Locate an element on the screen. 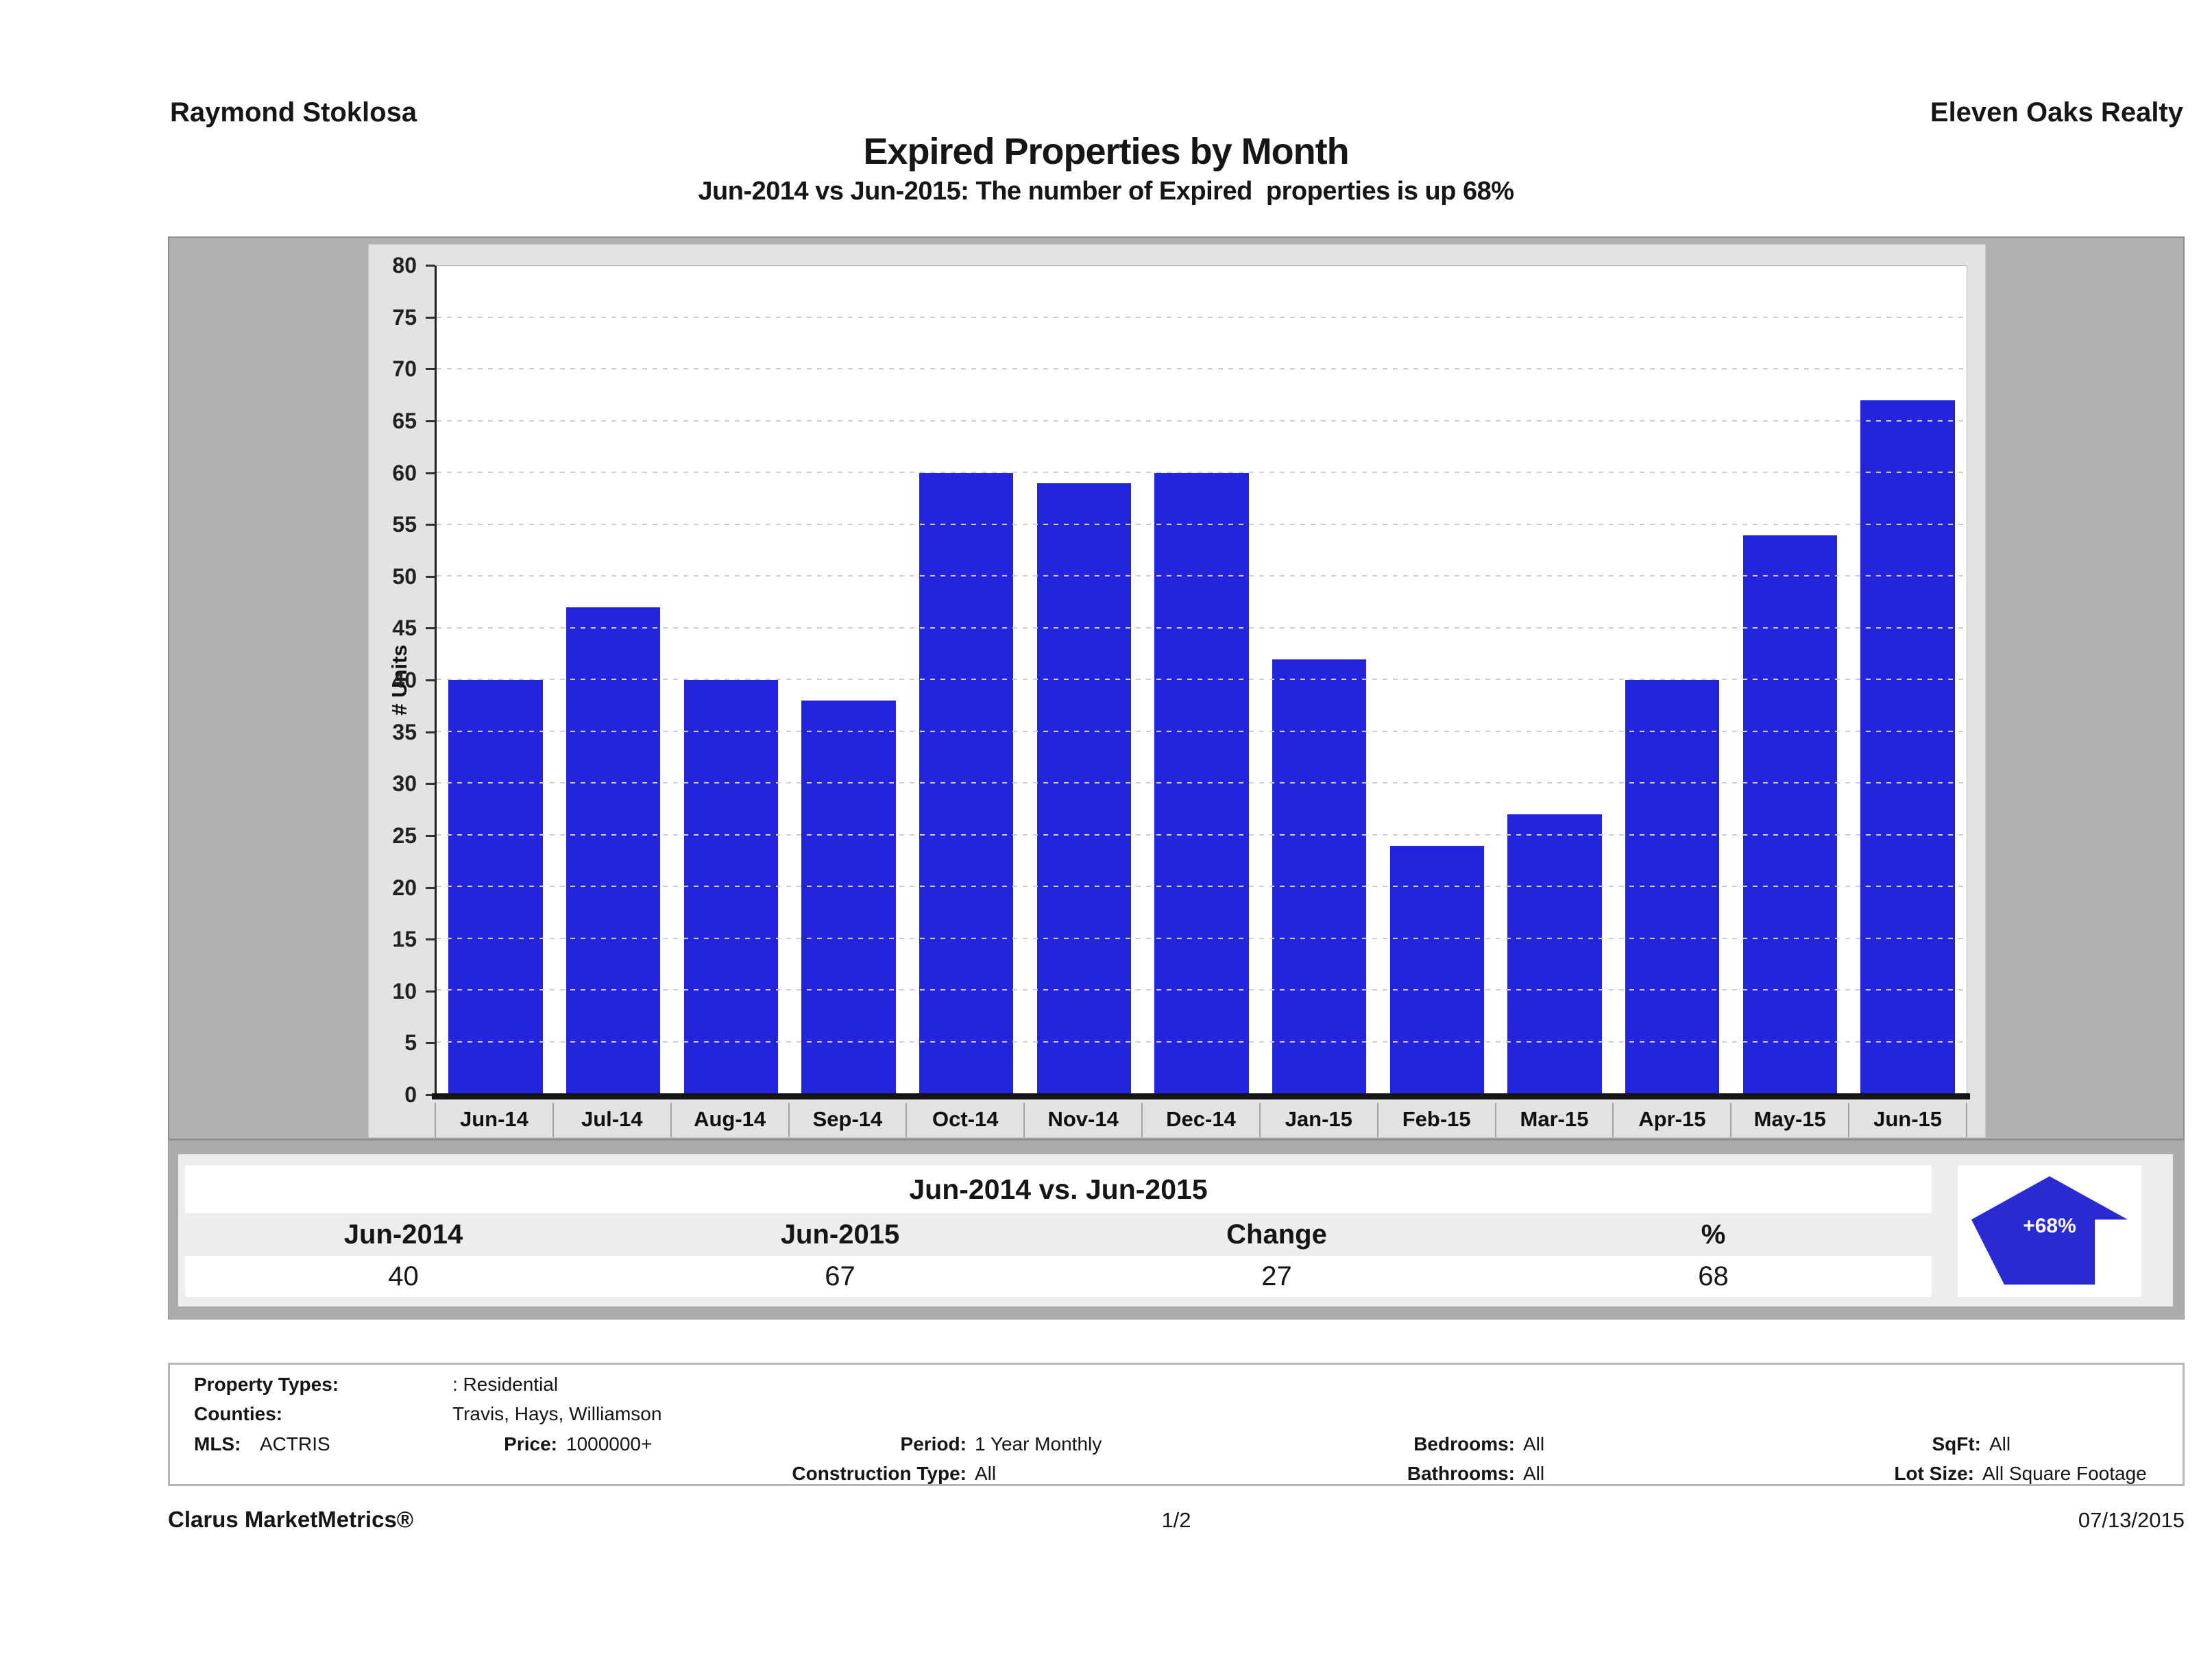 The height and width of the screenshot is (1678, 2212). x-tick-label-Jun-15: Jun-15 is located at coordinates (1907, 1120).